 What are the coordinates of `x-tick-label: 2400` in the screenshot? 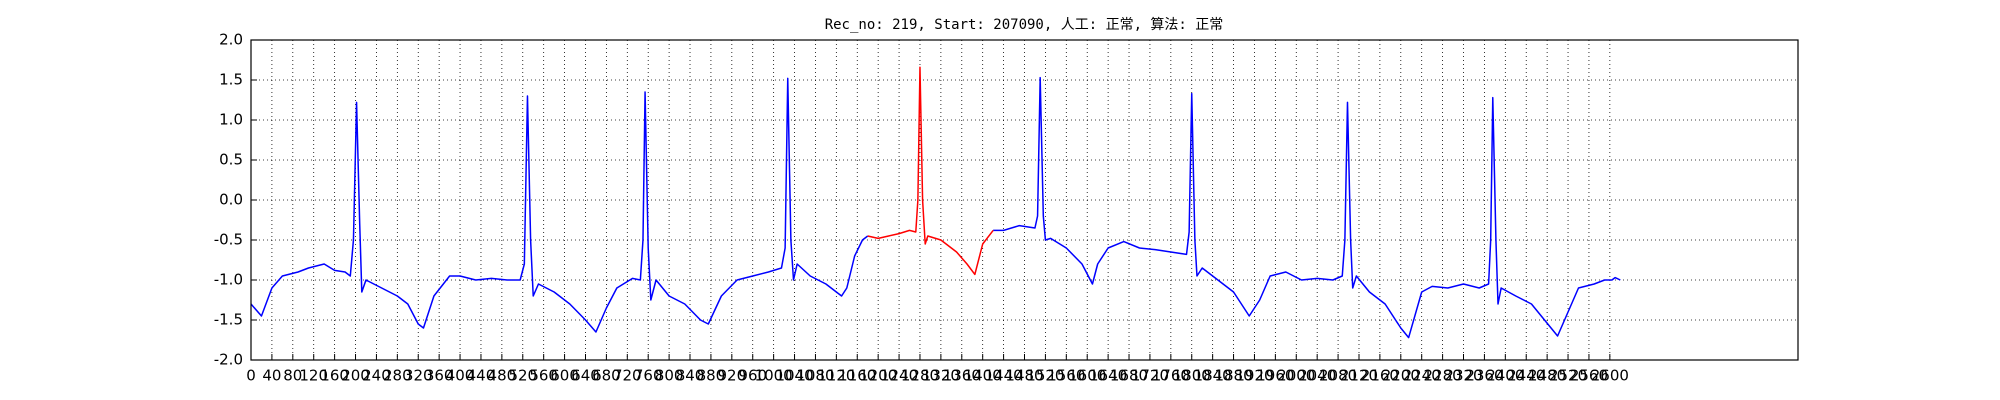 It's located at (1505, 376).